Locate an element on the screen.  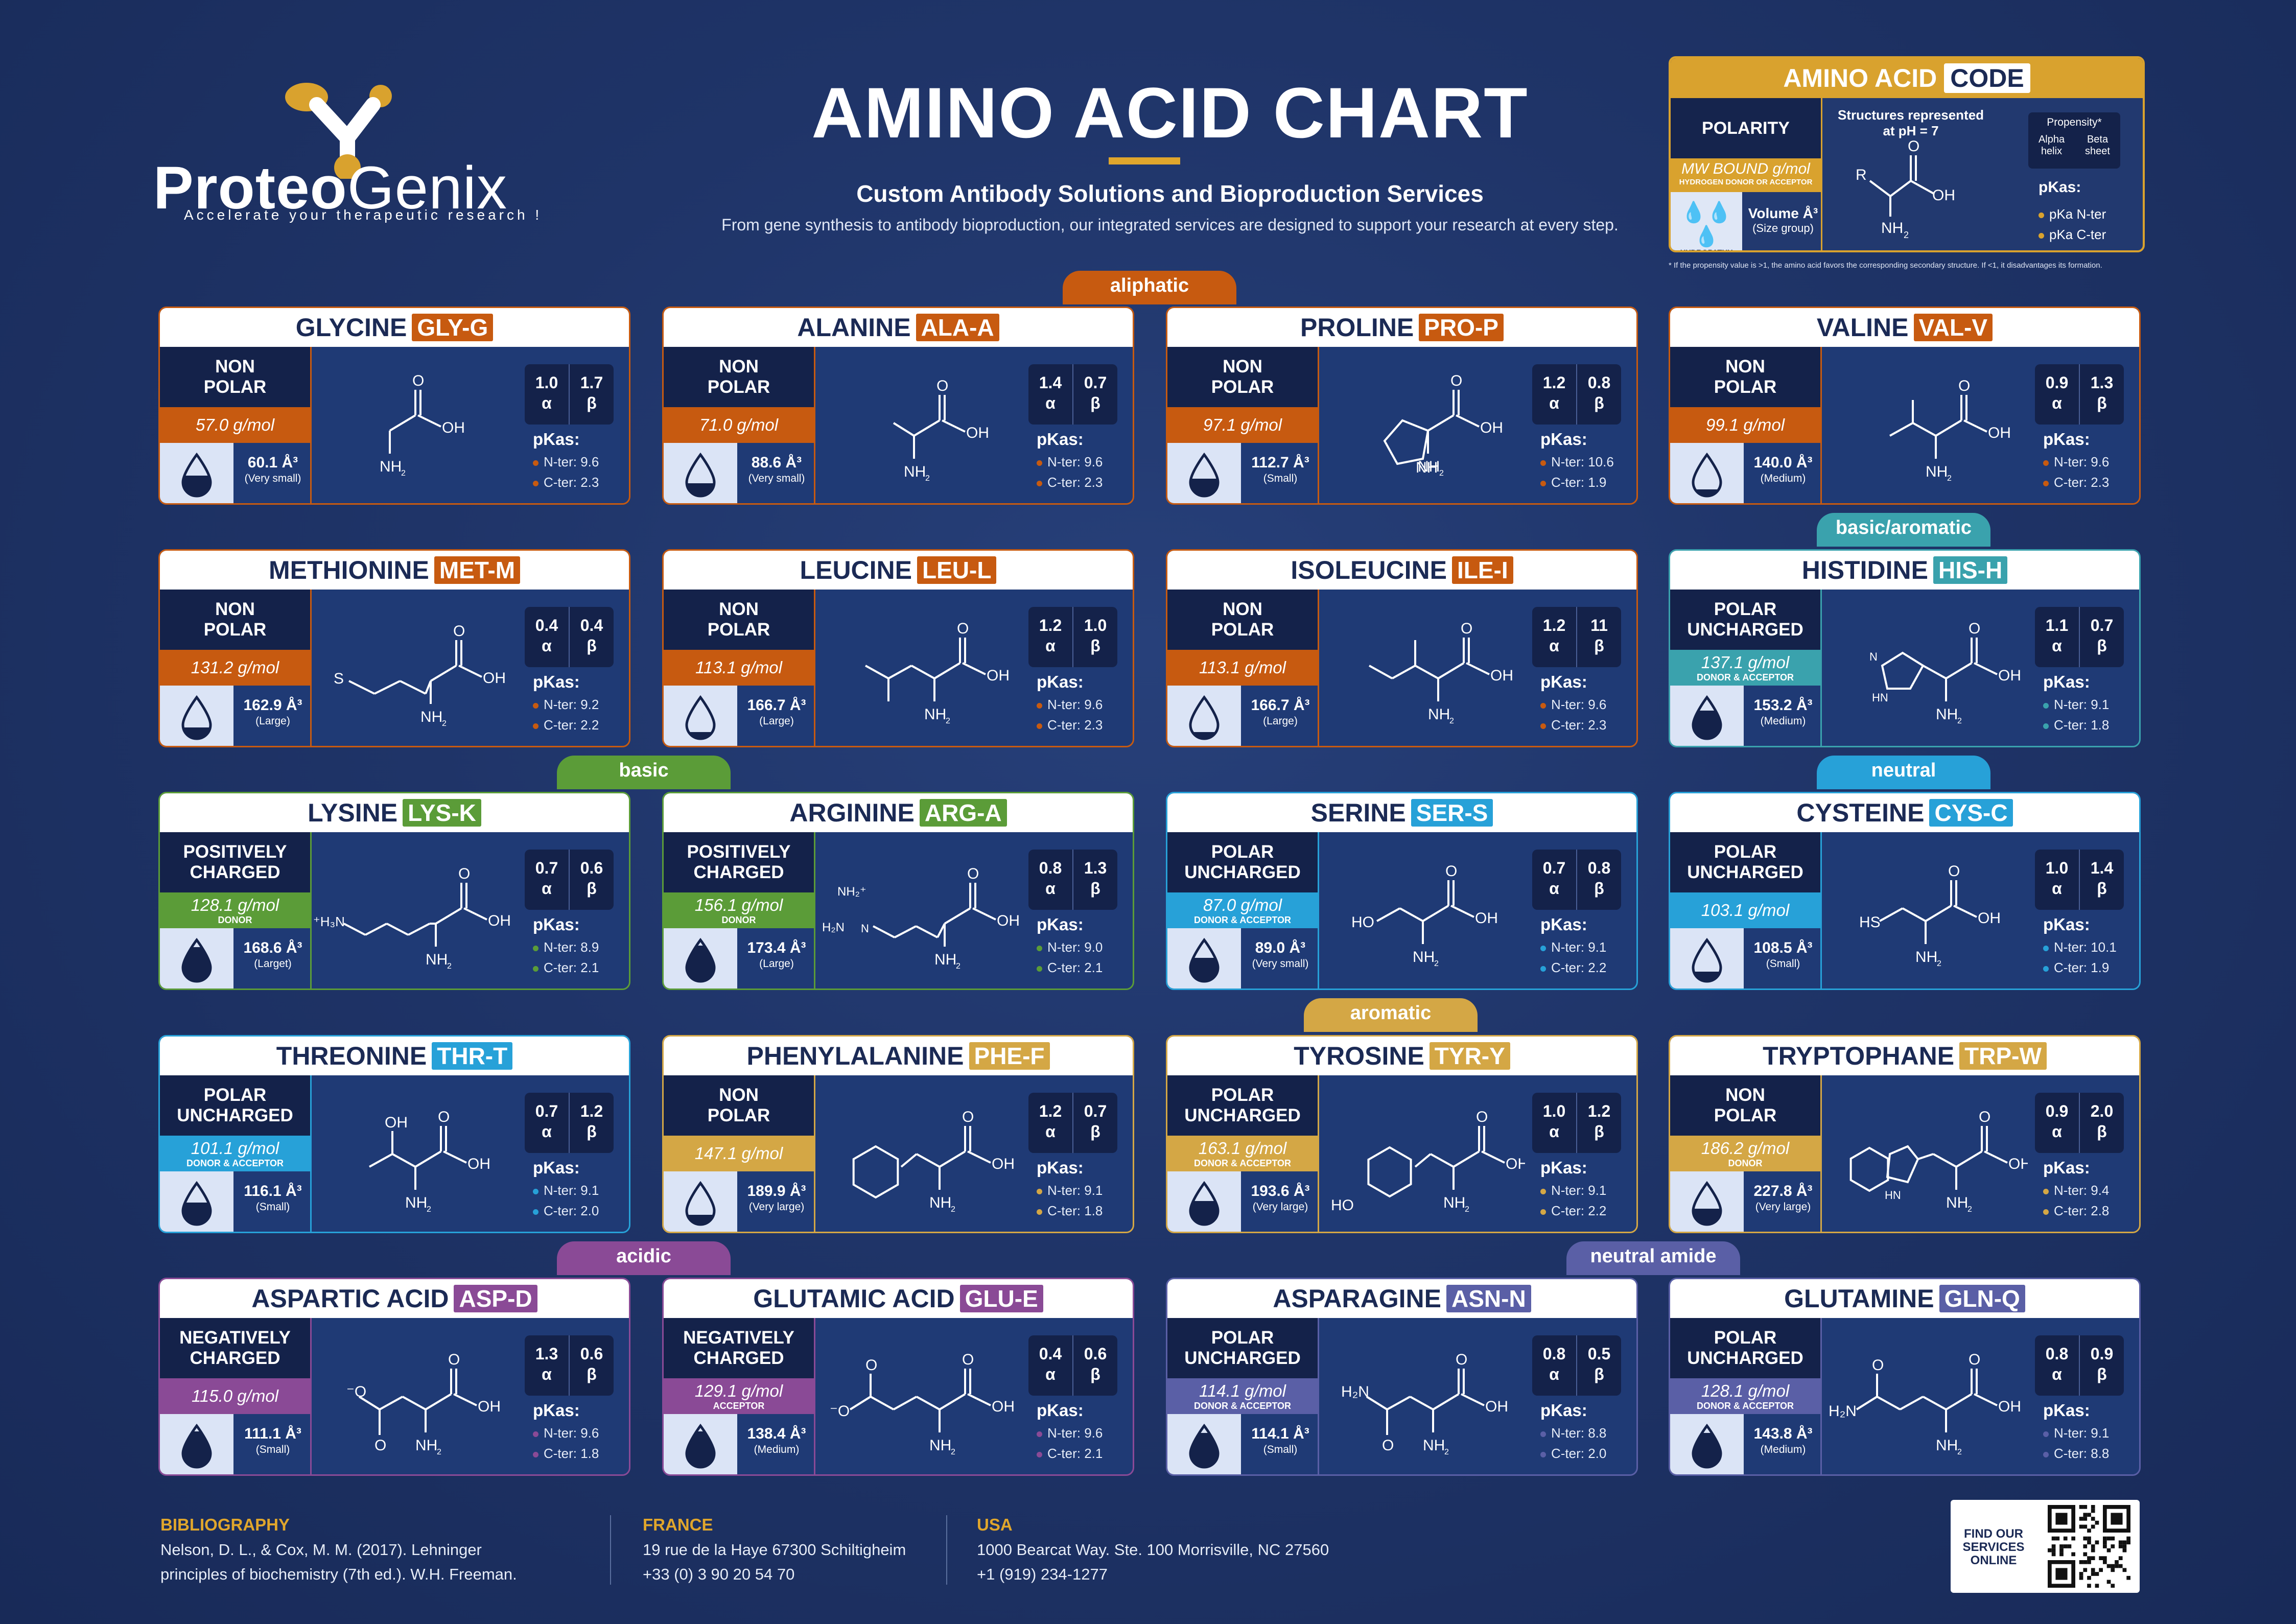
propensity-box: 0.9 α 2.0 β is located at coordinates (2079, 1123).